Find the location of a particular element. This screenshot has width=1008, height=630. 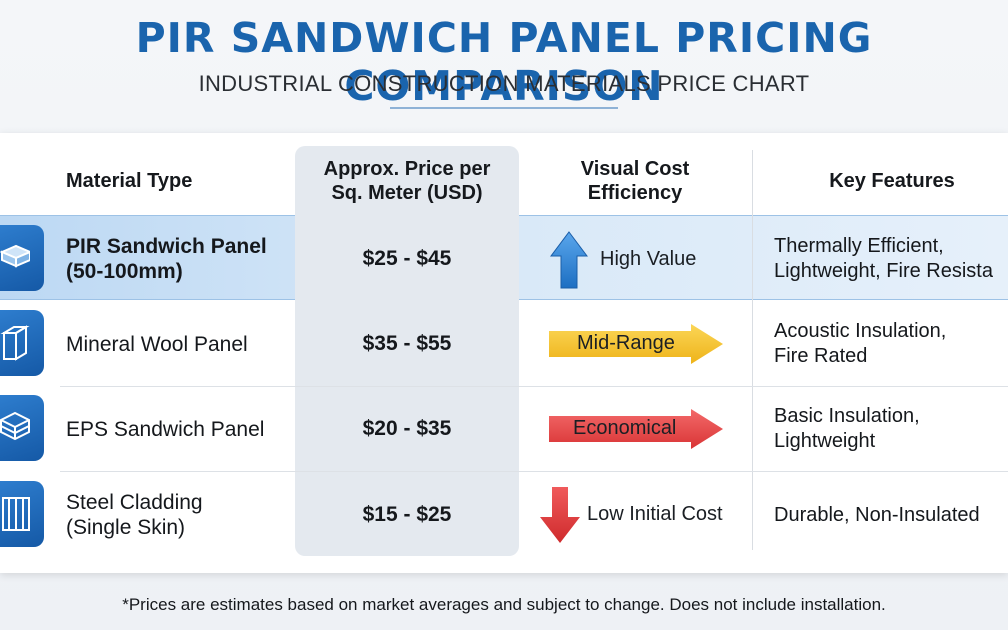

material-name-line2: (Single Skin) is located at coordinates (126, 527).